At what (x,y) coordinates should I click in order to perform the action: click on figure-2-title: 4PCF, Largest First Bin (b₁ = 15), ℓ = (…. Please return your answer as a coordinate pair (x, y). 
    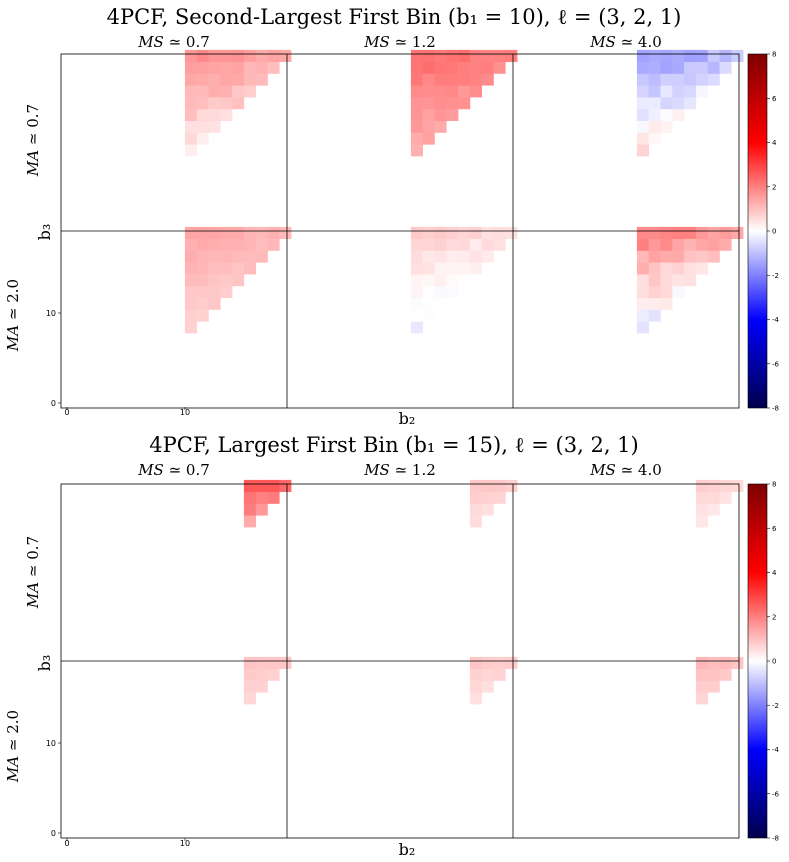
    Looking at the image, I should click on (393, 445).